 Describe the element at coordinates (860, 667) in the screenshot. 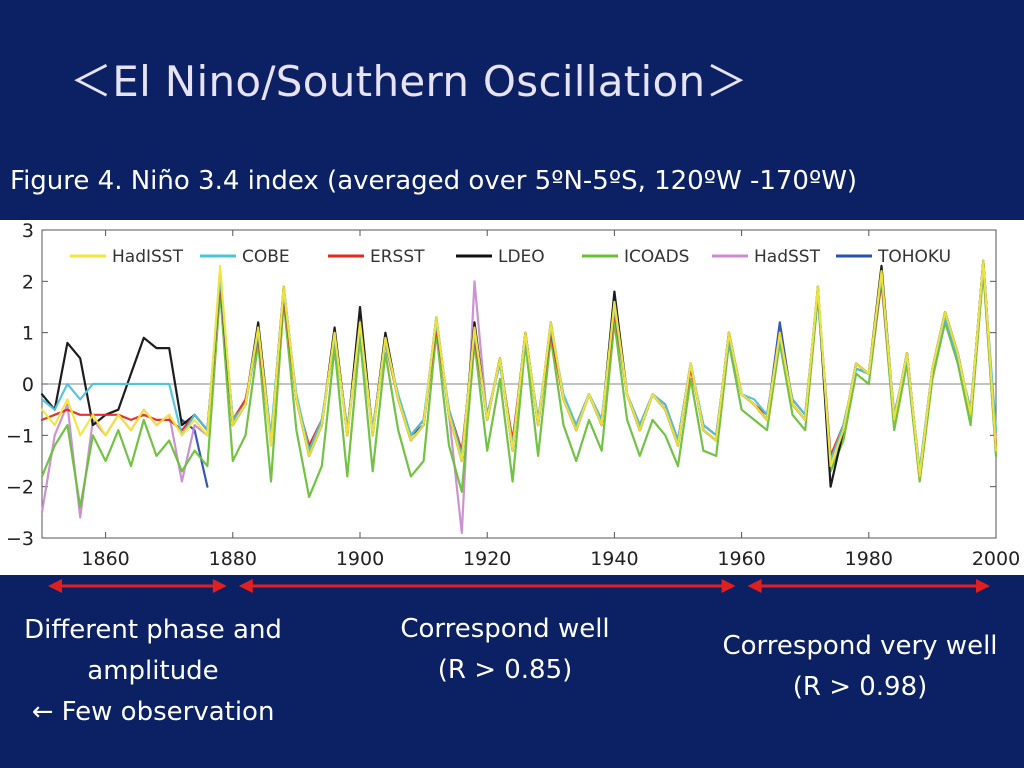

I see `period-note-recent: Correspond very well (R > 0.98)` at that location.